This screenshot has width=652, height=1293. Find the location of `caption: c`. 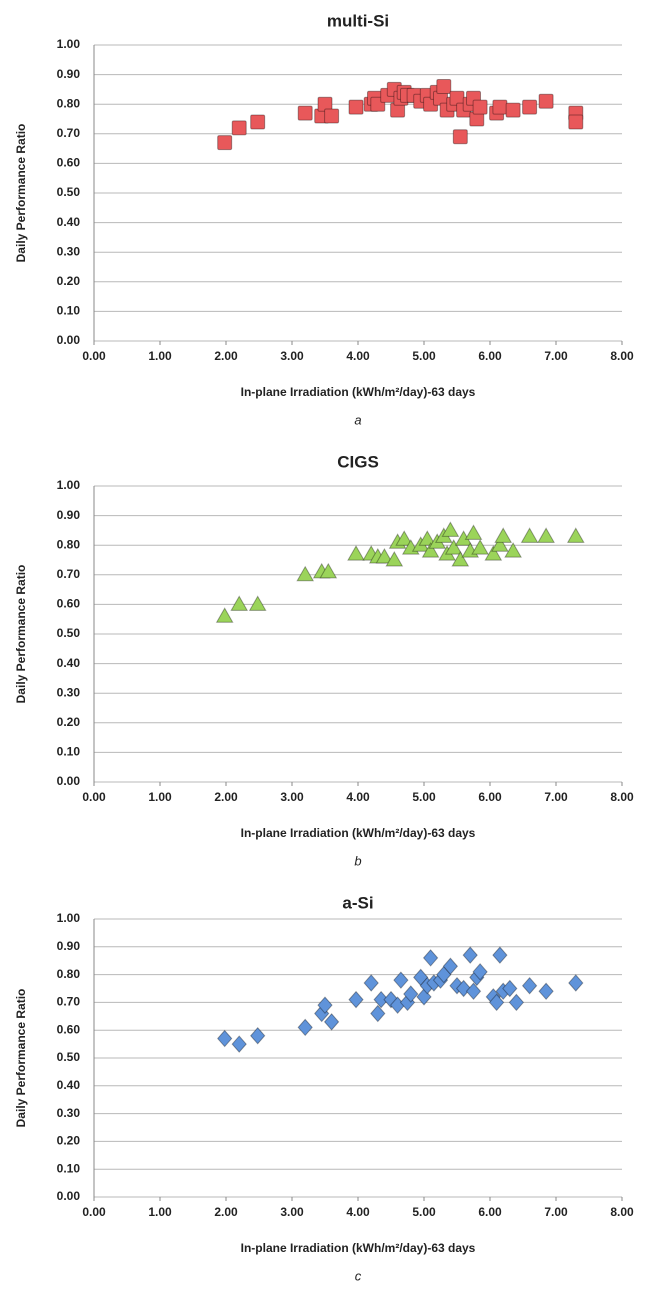

caption: c is located at coordinates (358, 1275).